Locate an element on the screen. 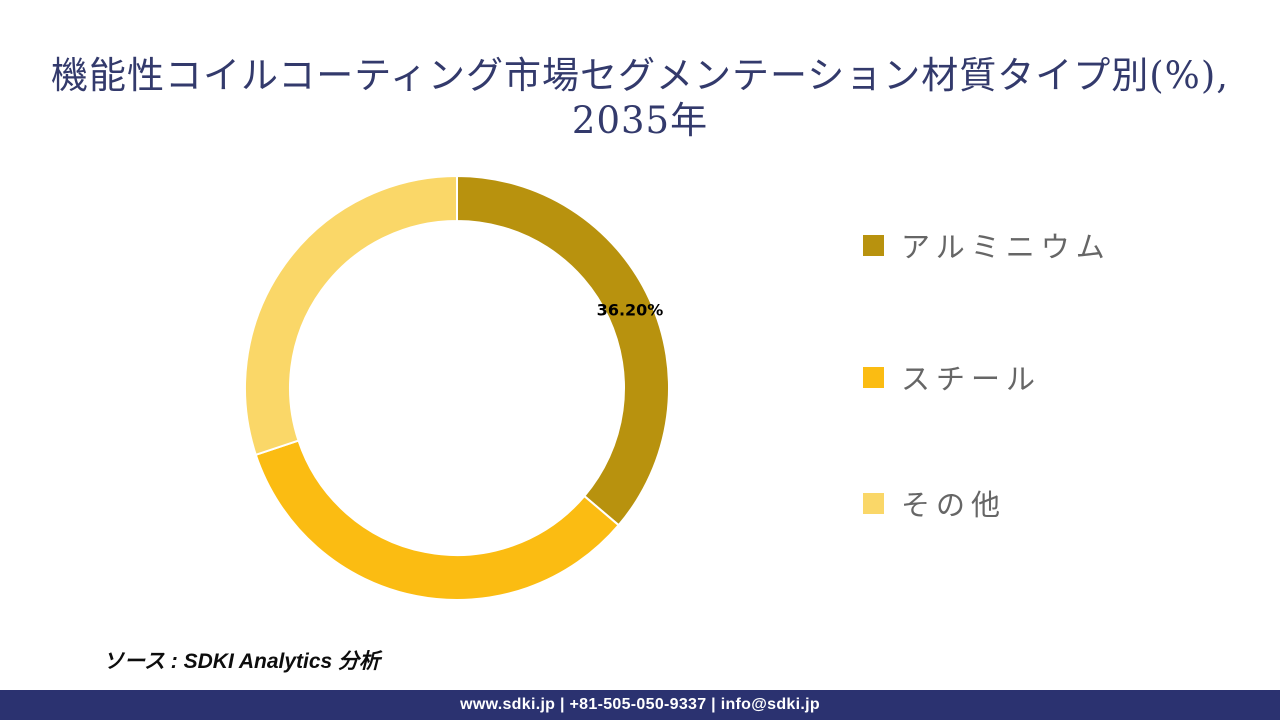  donut-segment-1-スチール is located at coordinates (437, 520).